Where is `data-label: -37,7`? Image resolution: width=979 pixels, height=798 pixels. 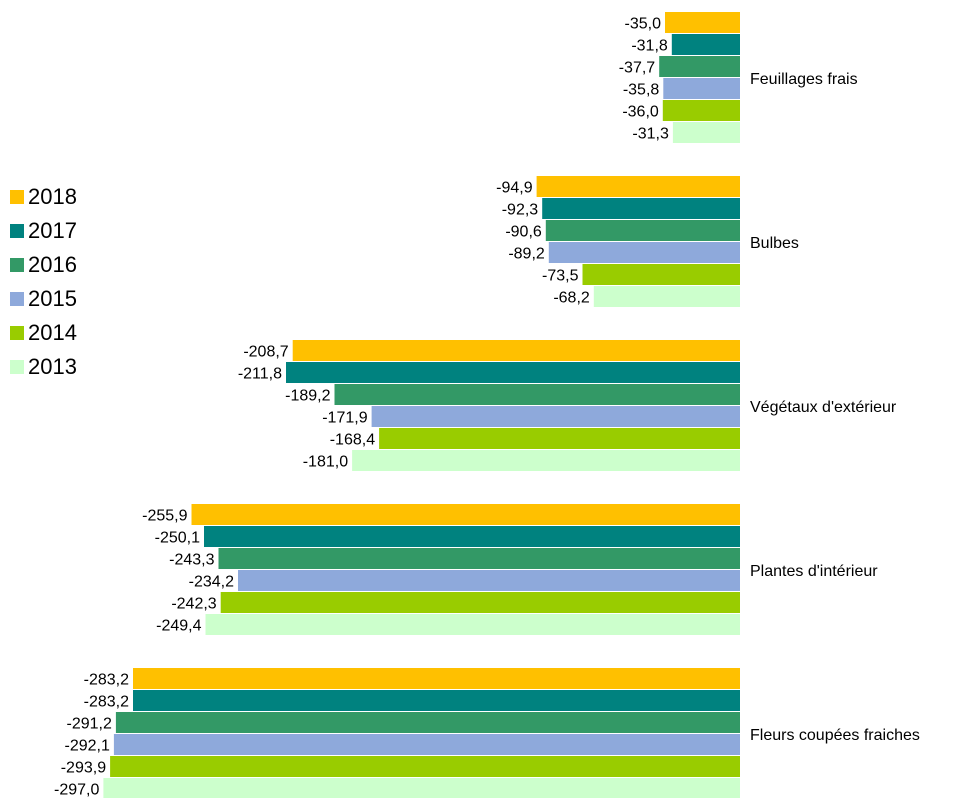
data-label: -37,7 is located at coordinates (637, 68).